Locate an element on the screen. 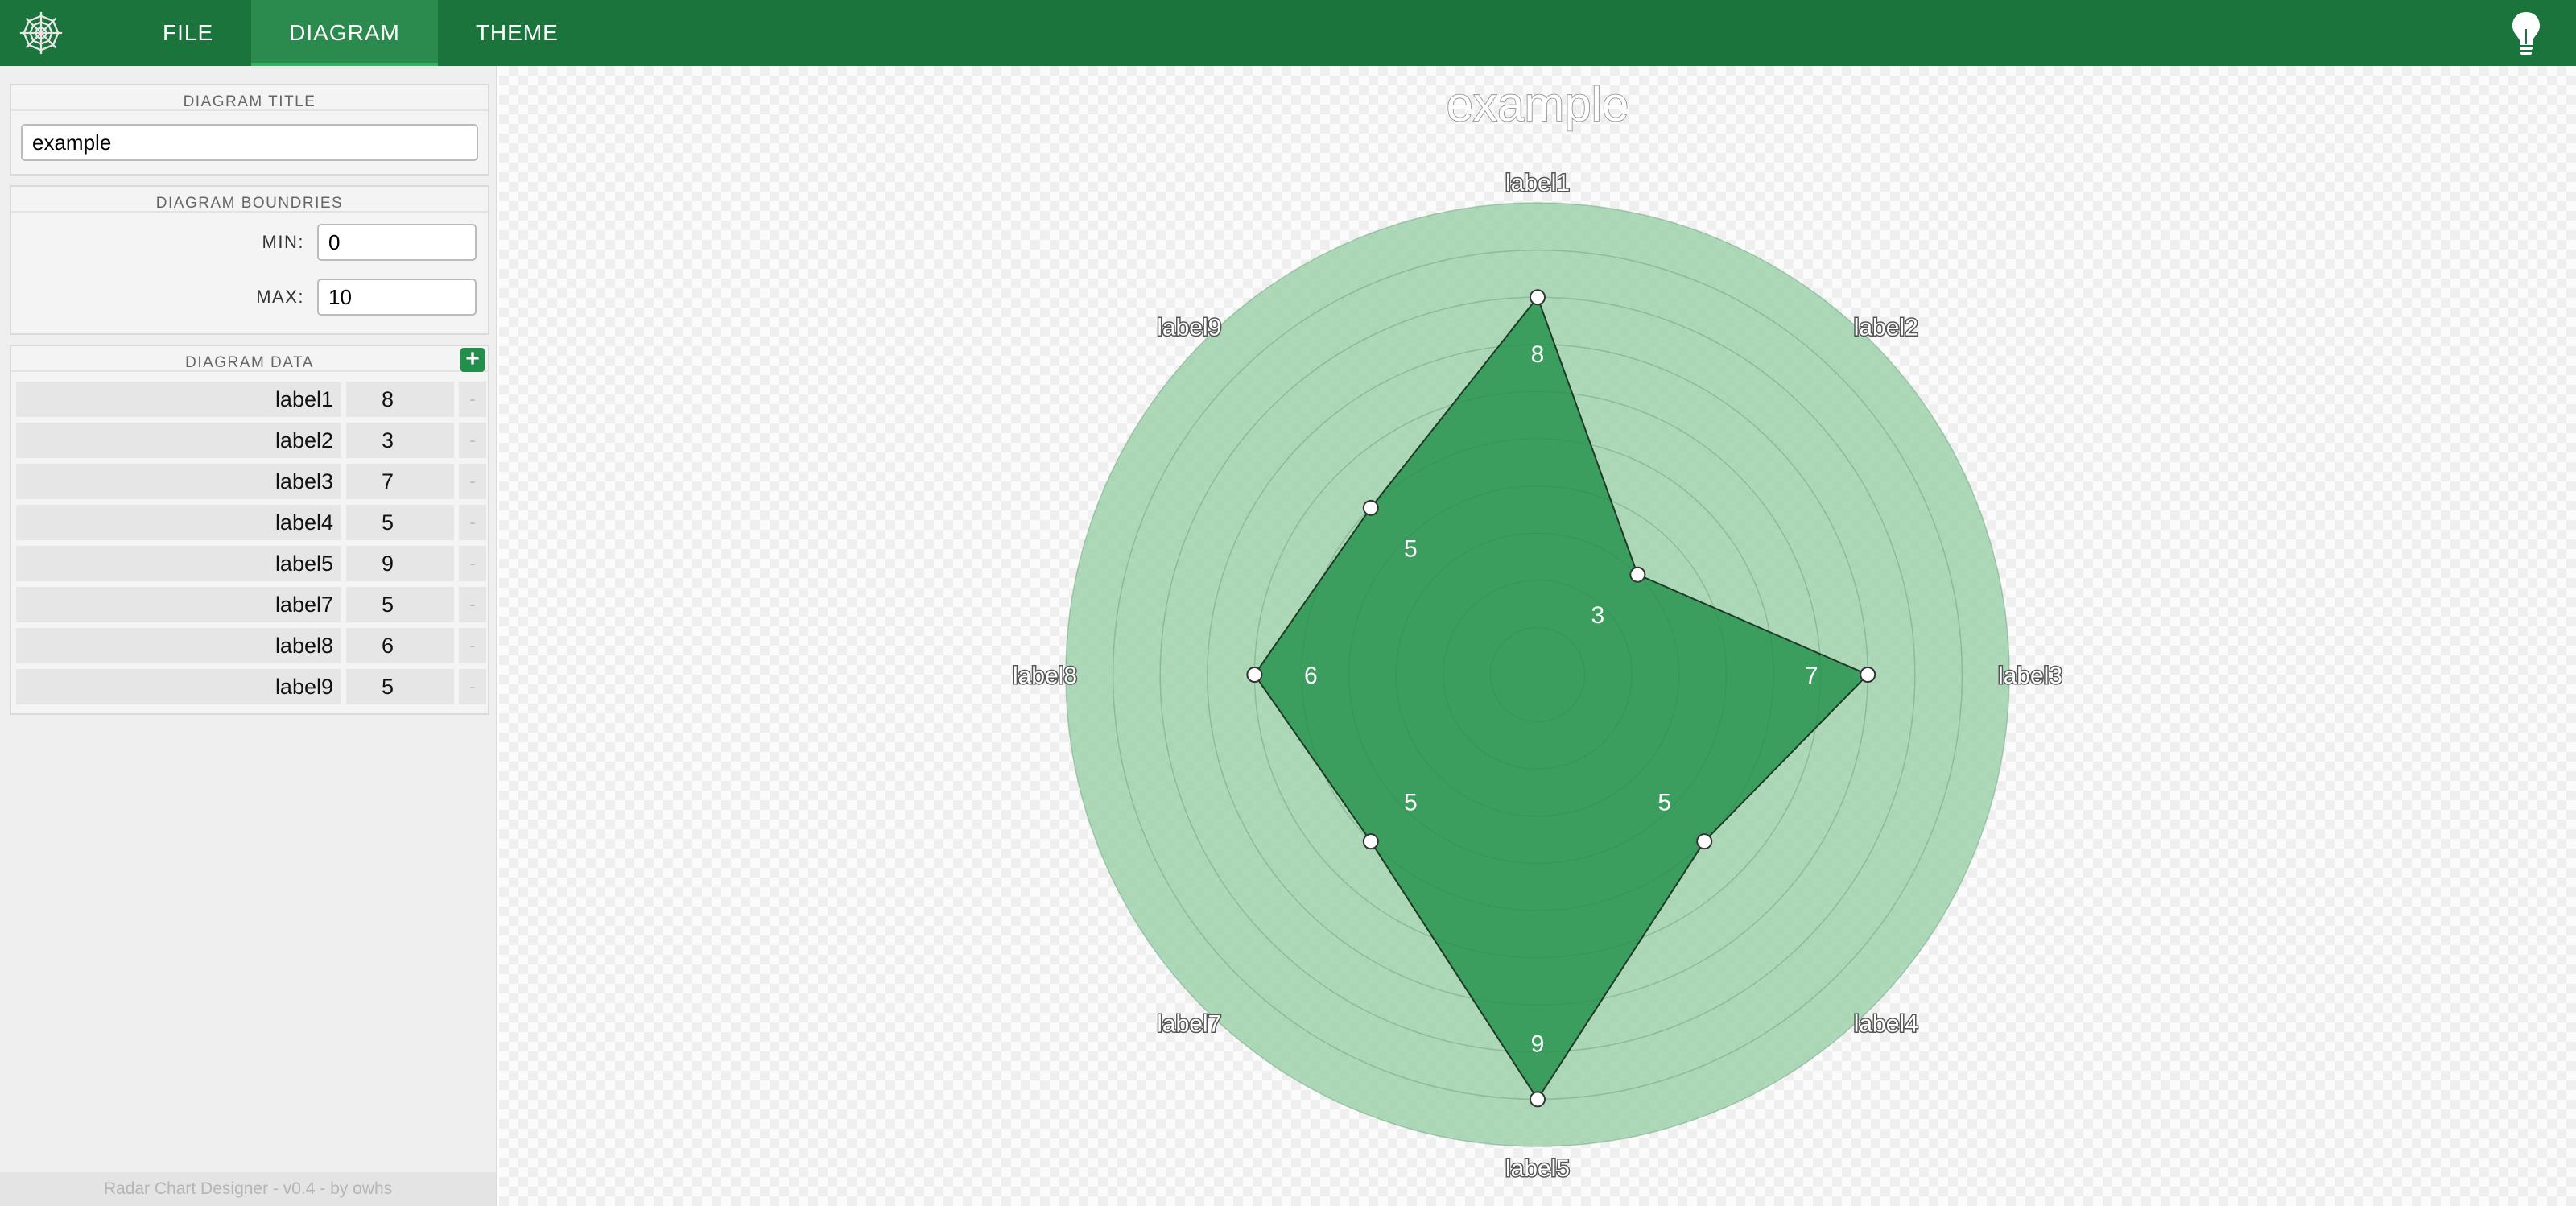 This screenshot has width=2576, height=1206. top-menu-bar: FILE DIAGRAM THEME is located at coordinates (1288, 33).